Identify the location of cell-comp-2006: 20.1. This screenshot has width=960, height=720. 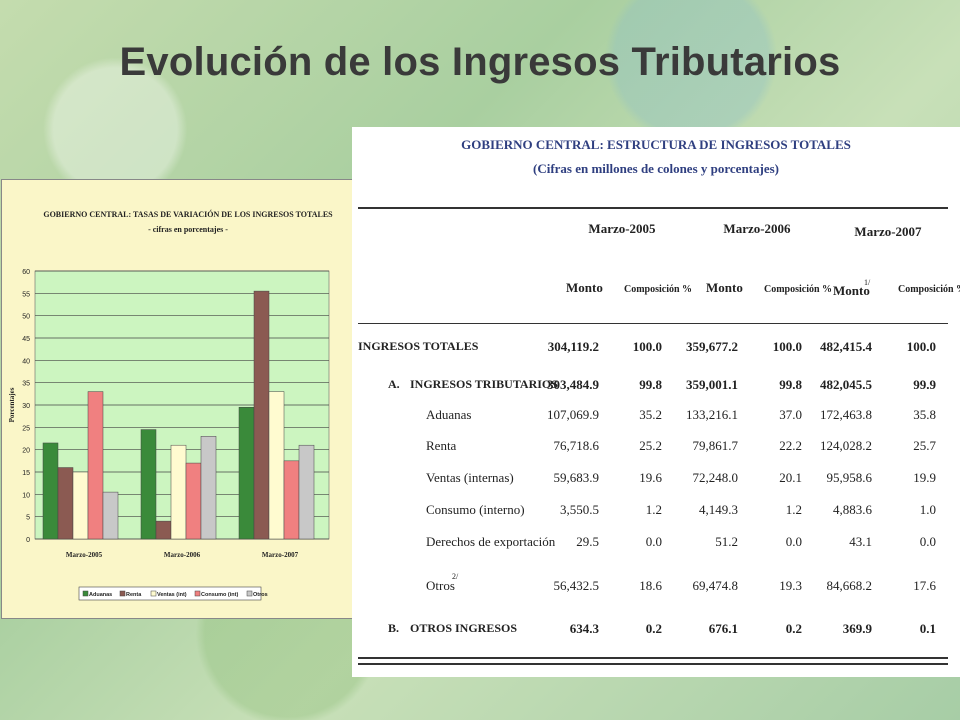
(790, 477).